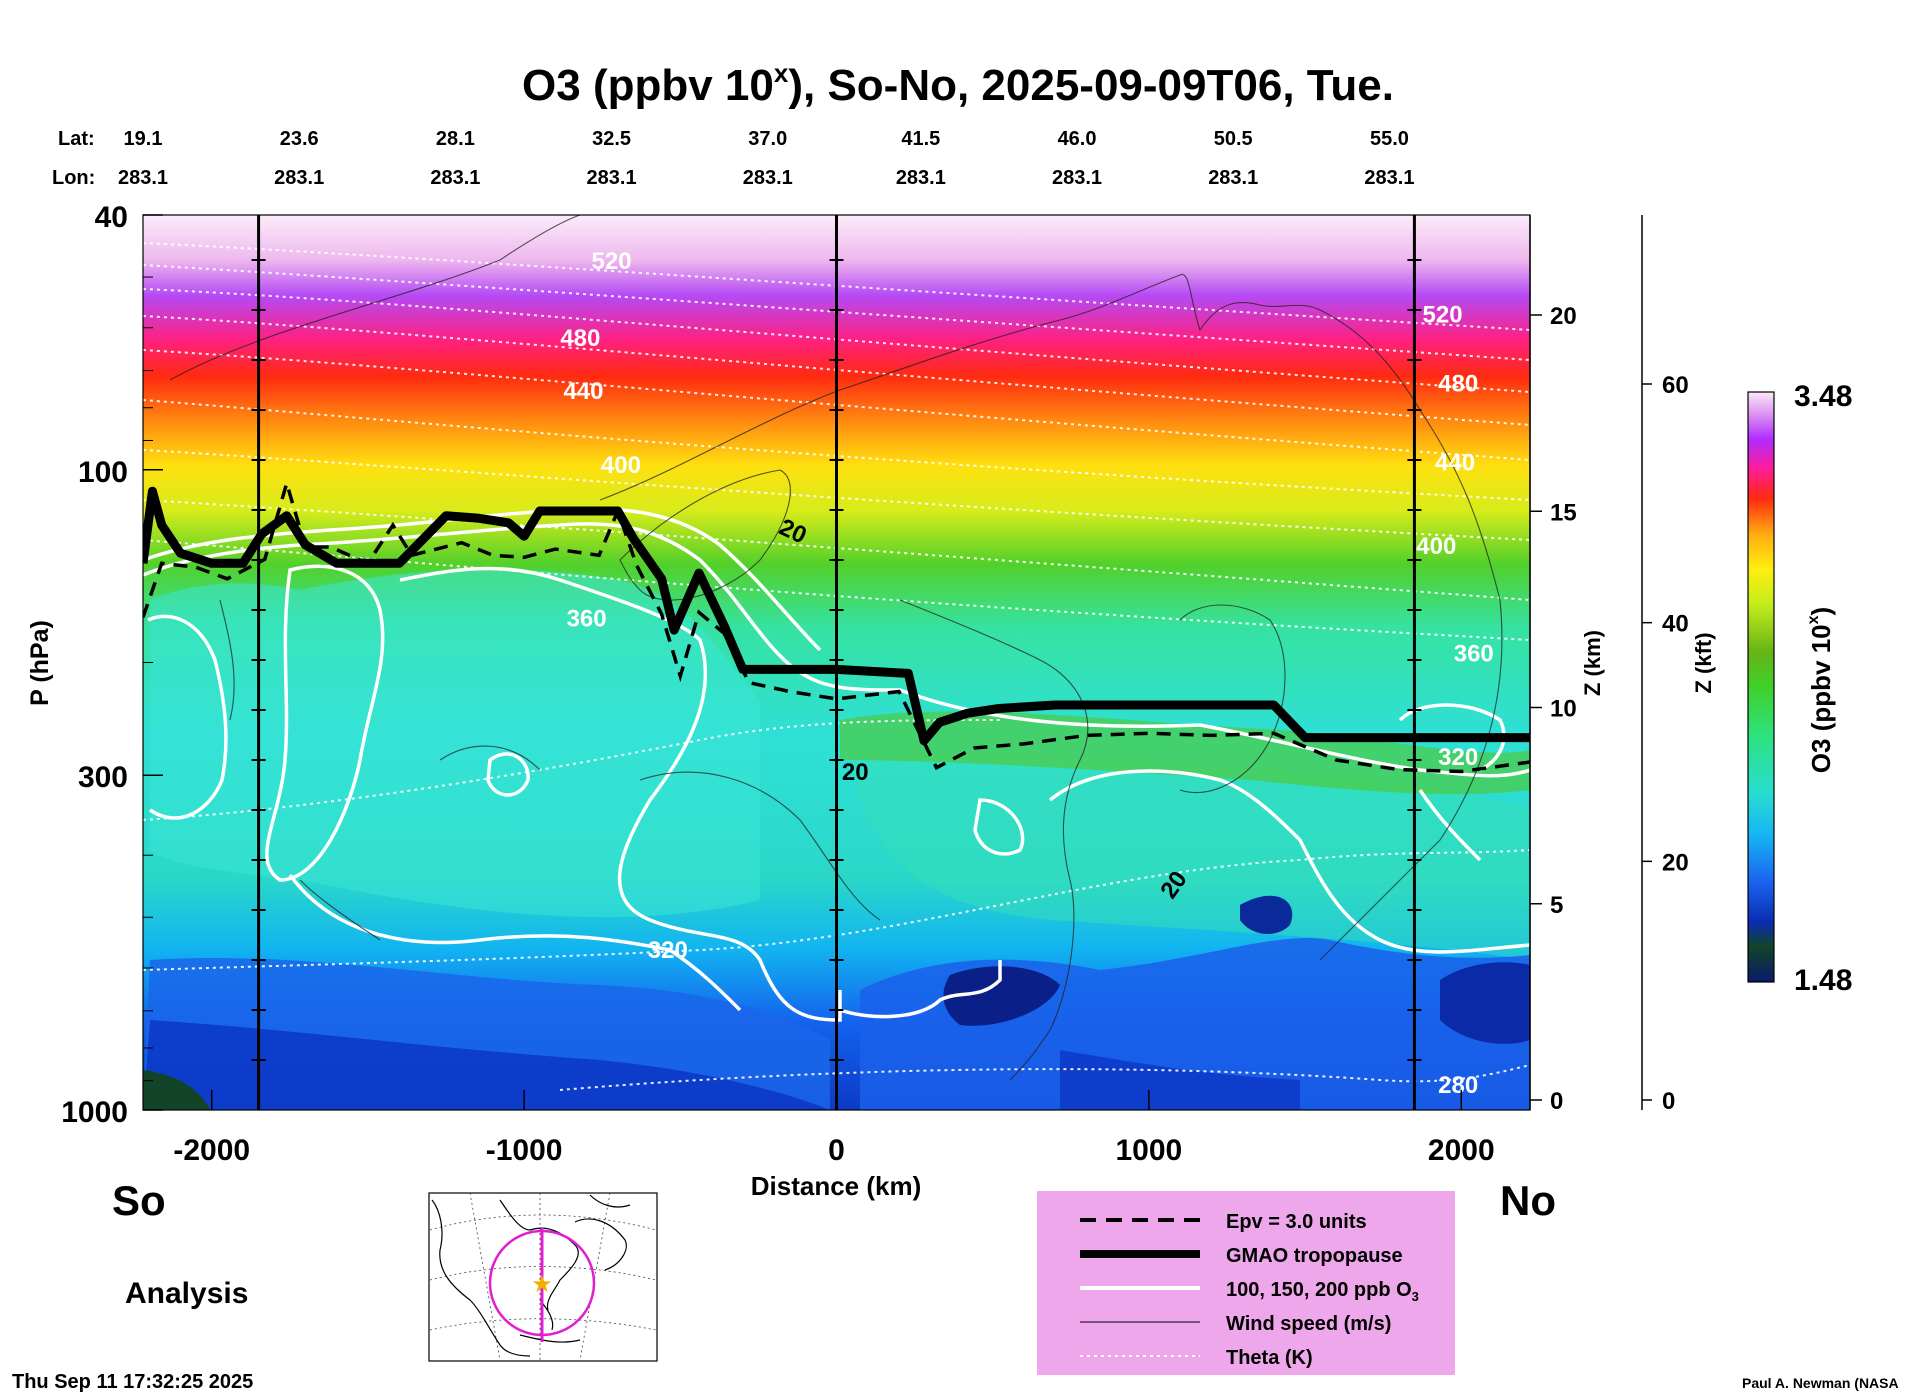 The height and width of the screenshot is (1394, 1926). I want to click on z-km-tick-label: 10, so click(1563, 709).